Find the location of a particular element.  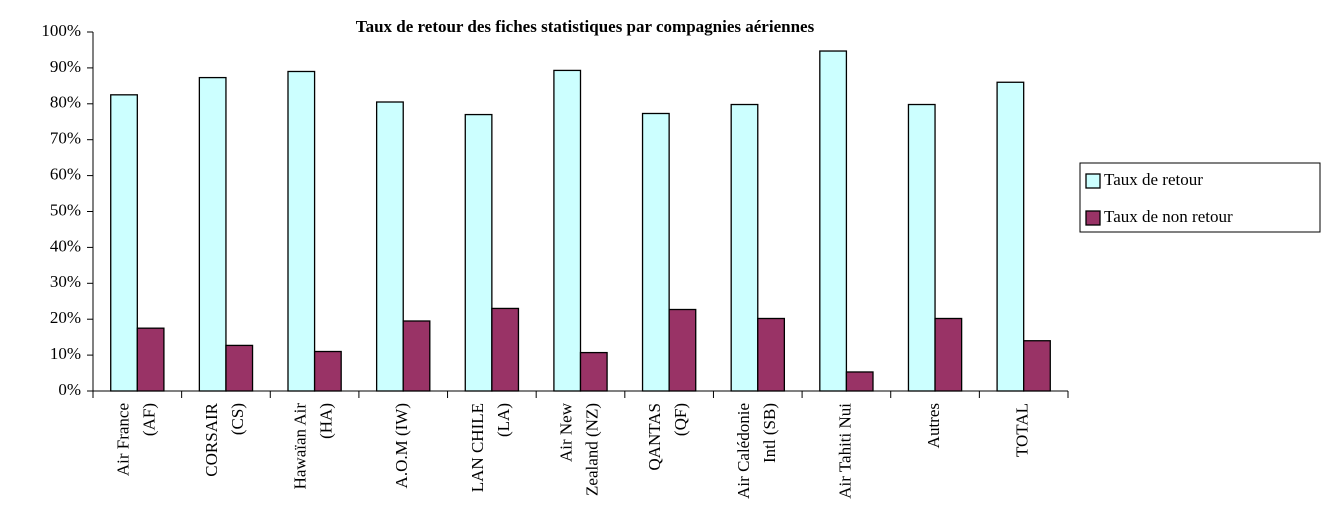

x-tick-label: Autres is located at coordinates (933, 425).